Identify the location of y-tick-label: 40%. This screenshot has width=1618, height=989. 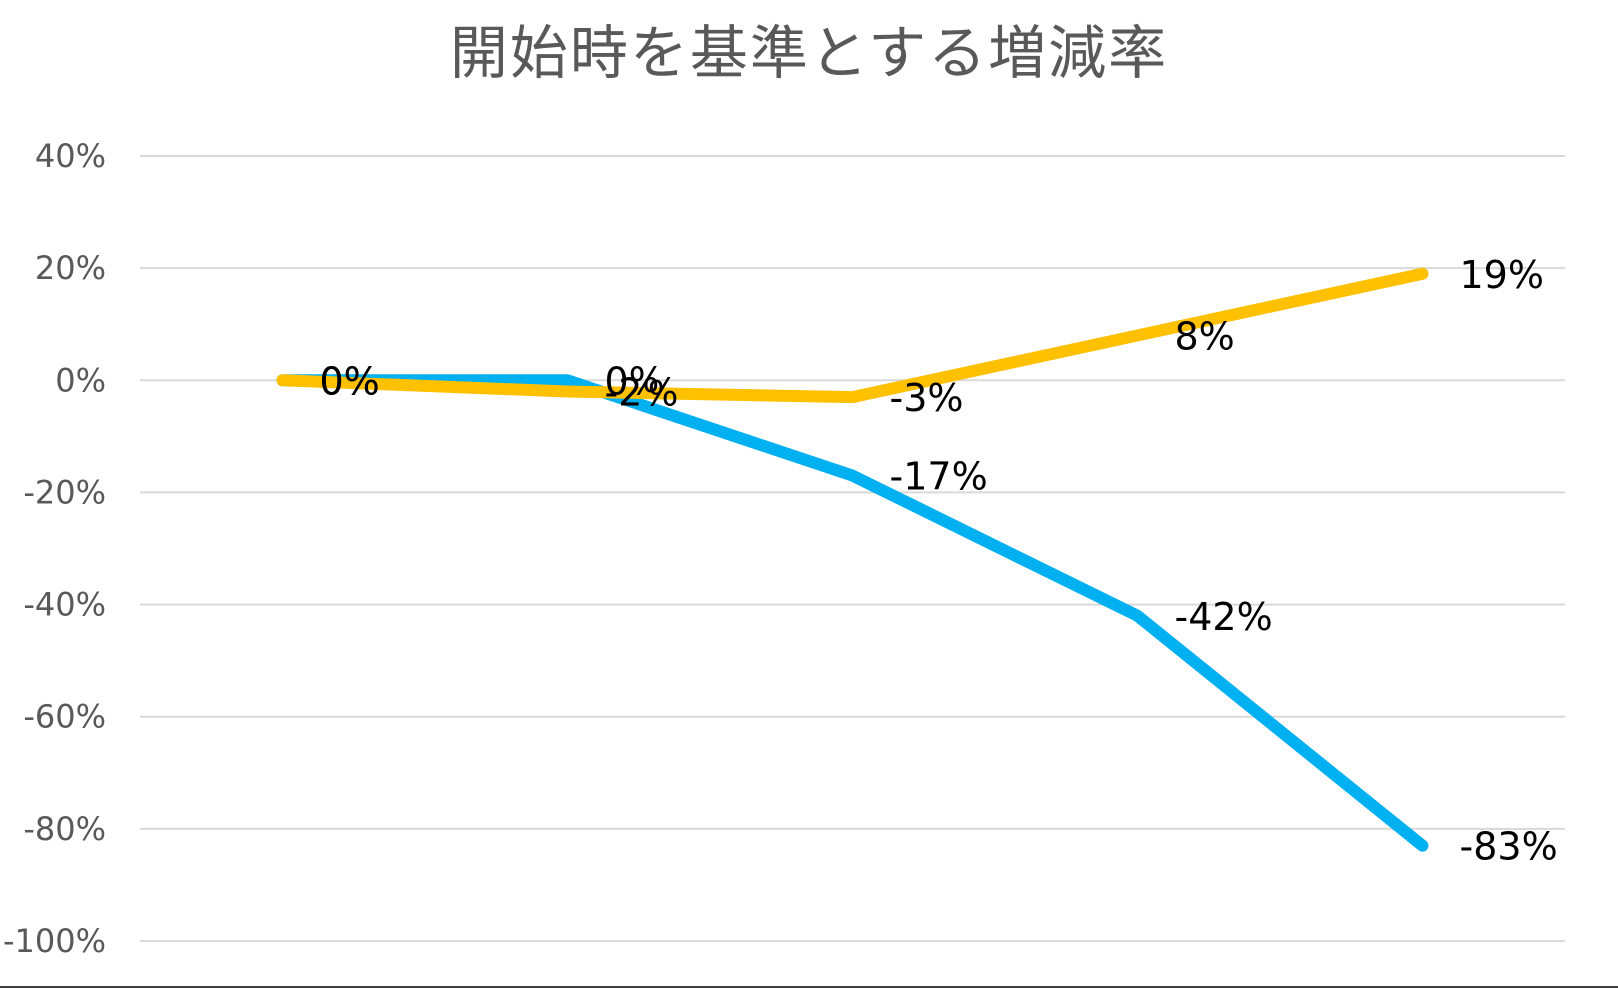
(70, 156).